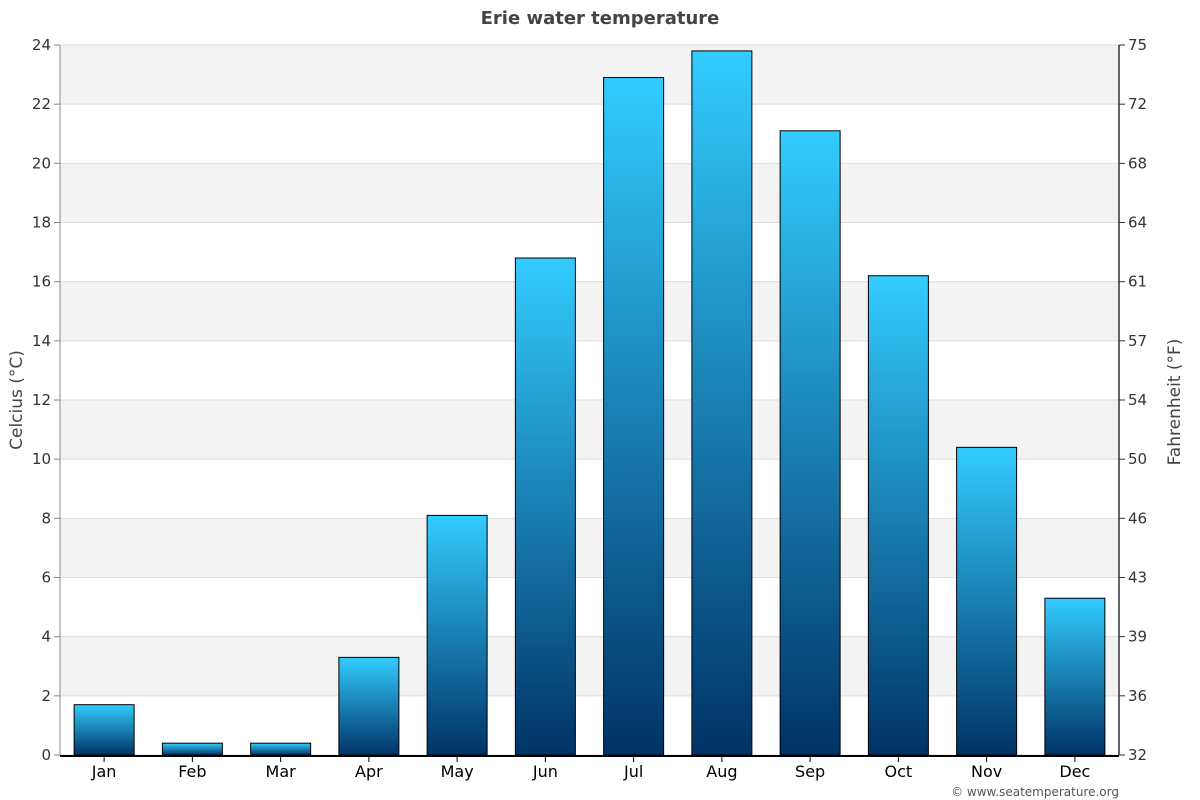  I want to click on y2-tick-label: 46, so click(1137, 518).